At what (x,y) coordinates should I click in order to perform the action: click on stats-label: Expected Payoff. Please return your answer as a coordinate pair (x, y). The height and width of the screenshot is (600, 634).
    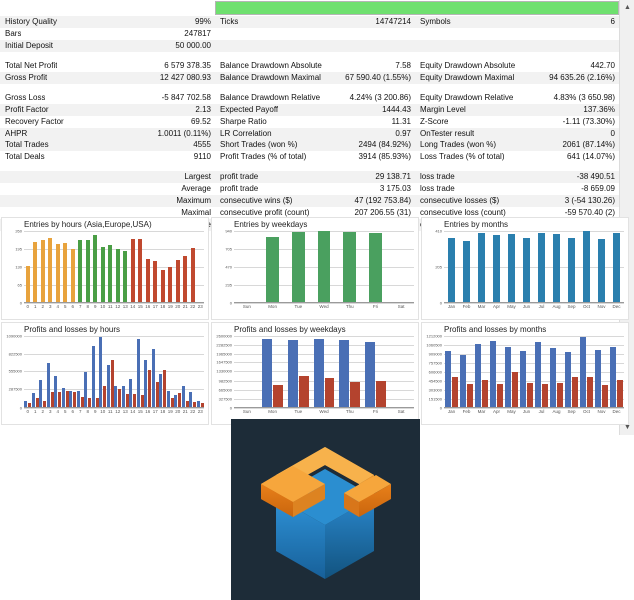
    Looking at the image, I should click on (249, 109).